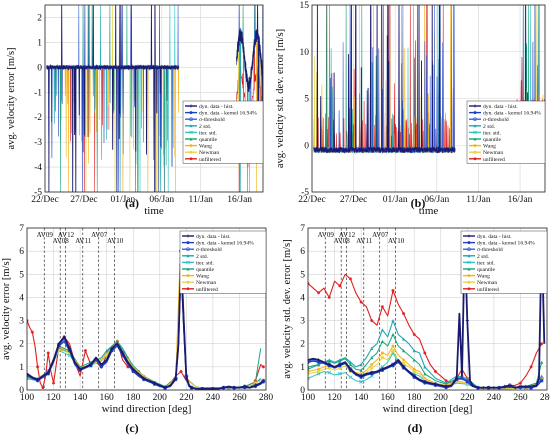 This screenshot has width=550, height=438. What do you see at coordinates (21, 298) in the screenshot?
I see `y-tick-label: 4` at bounding box center [21, 298].